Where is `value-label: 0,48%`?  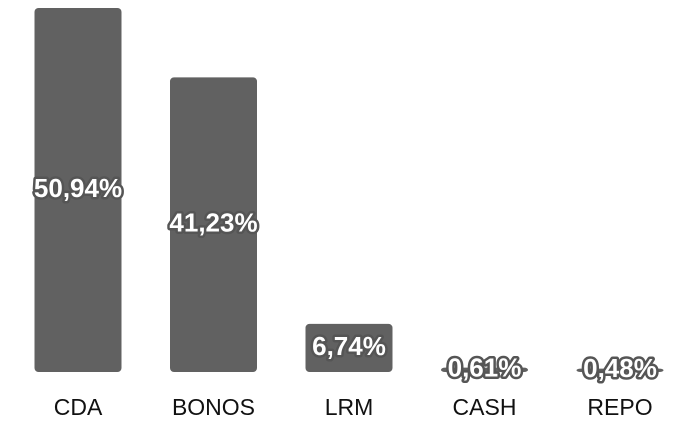
value-label: 0,48% is located at coordinates (620, 368).